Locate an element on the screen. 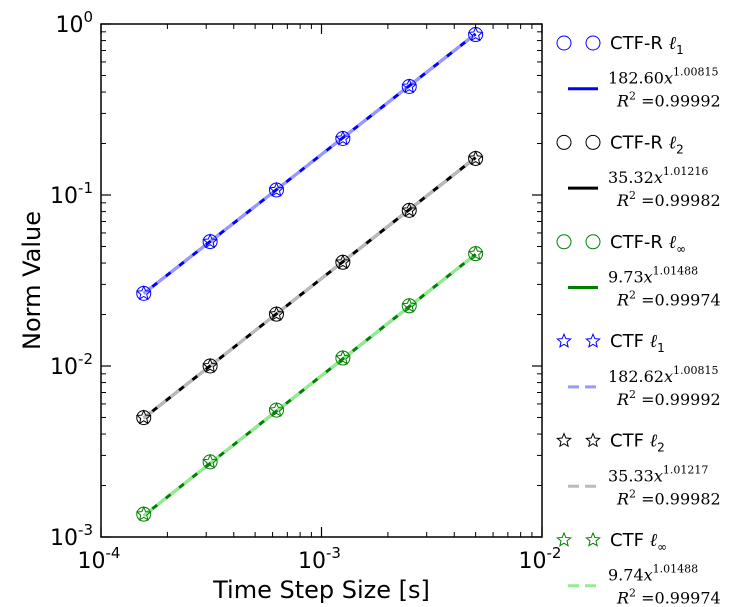  fit-coefficient: 35.32 is located at coordinates (631, 177).